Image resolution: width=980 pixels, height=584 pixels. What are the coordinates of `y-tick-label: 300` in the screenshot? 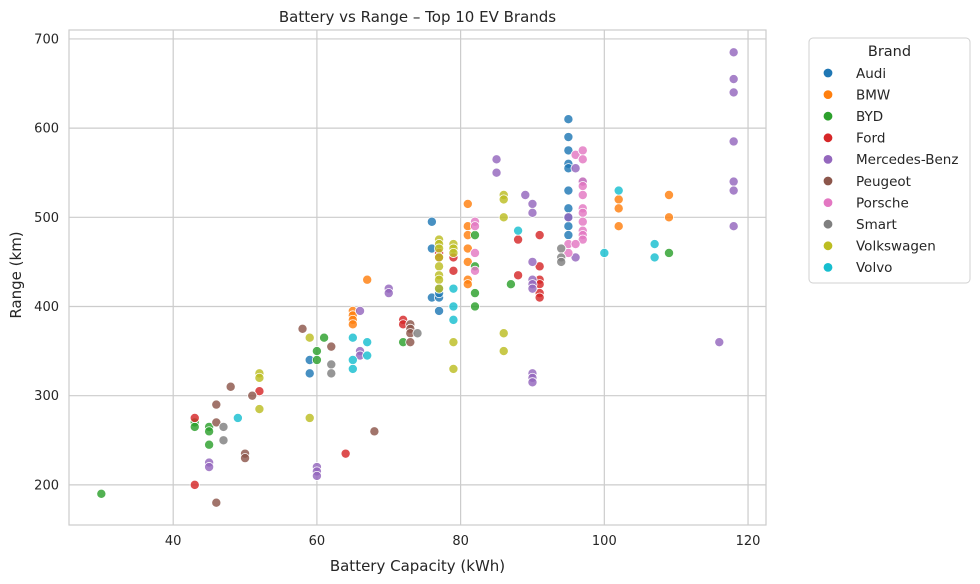 It's located at (46, 396).